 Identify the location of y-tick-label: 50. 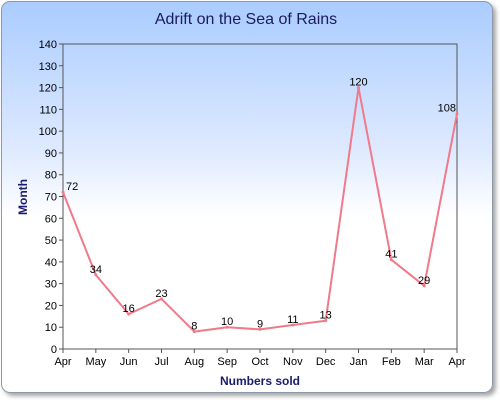
(51, 241).